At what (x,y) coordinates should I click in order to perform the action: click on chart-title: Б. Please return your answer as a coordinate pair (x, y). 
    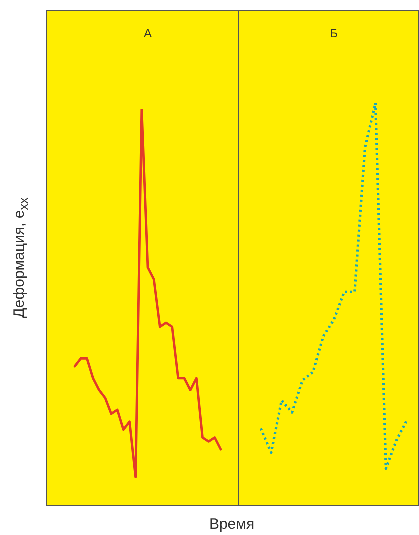
    Looking at the image, I should click on (334, 33).